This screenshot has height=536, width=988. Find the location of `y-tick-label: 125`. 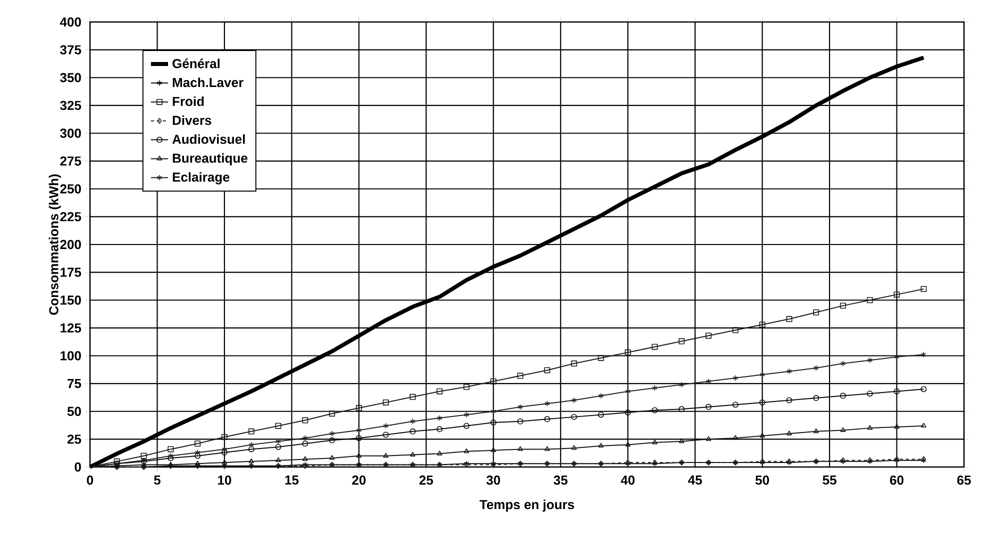

y-tick-label: 125 is located at coordinates (71, 328).